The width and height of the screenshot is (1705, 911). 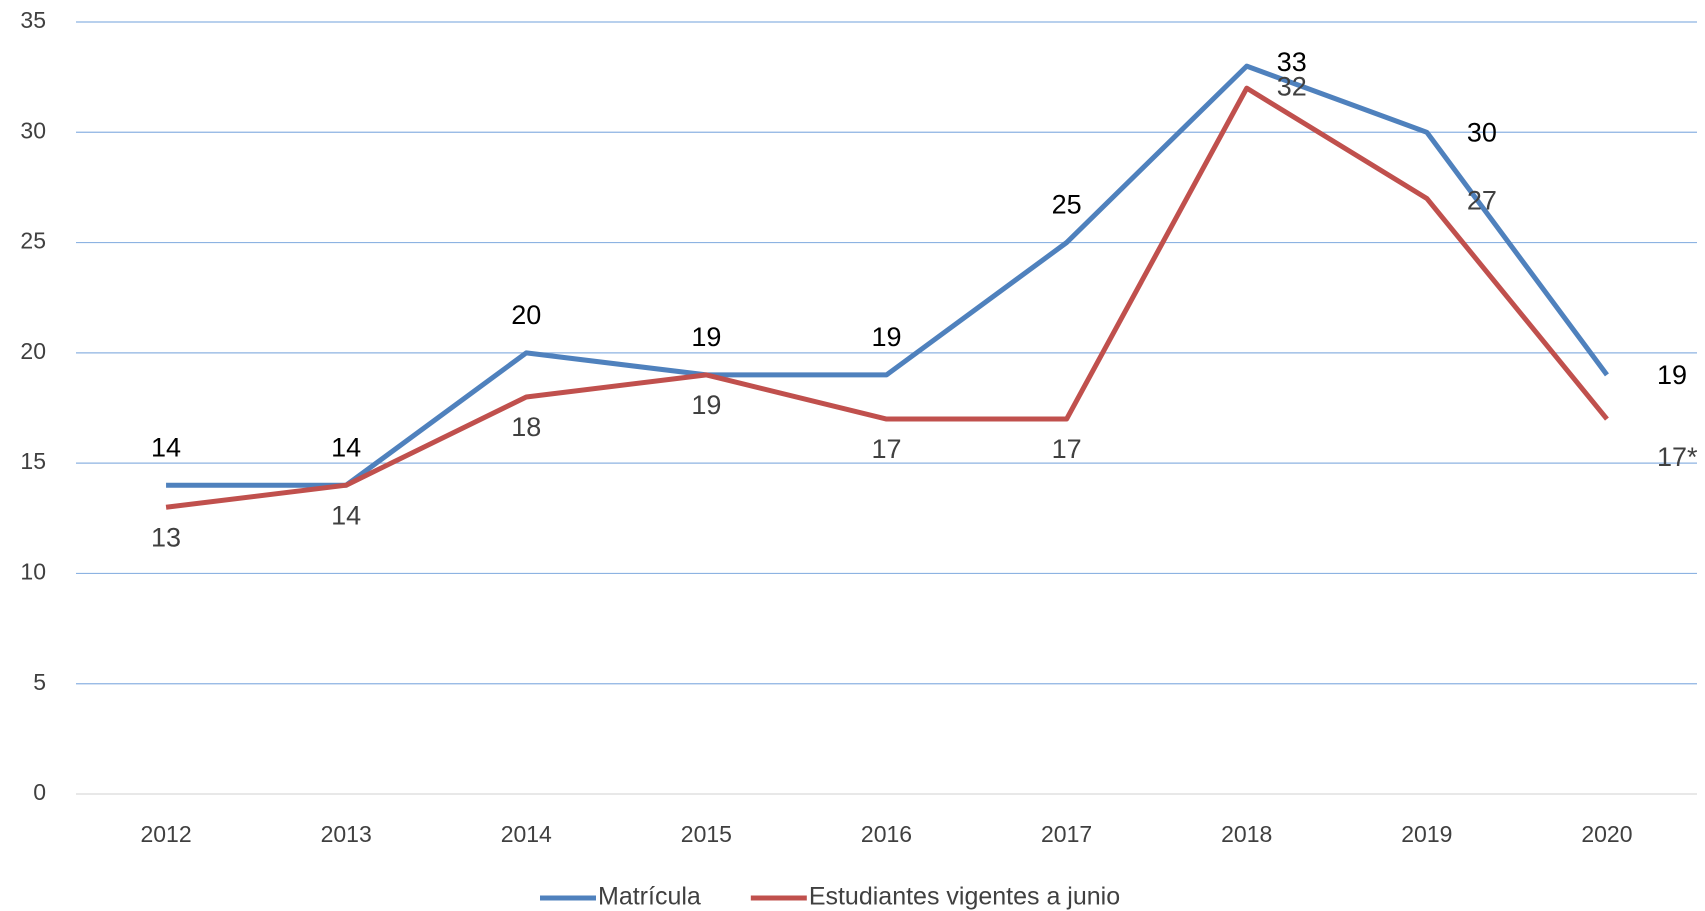 What do you see at coordinates (166, 537) in the screenshot?
I see `data-label: 13` at bounding box center [166, 537].